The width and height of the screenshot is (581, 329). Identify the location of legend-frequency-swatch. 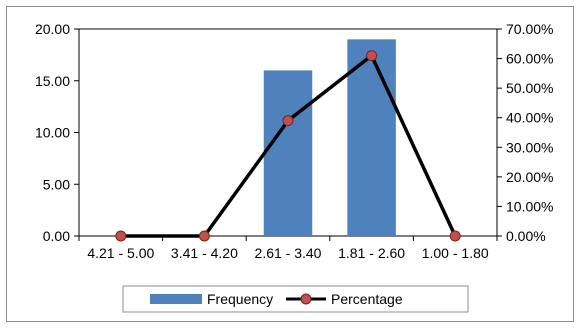
(176, 299).